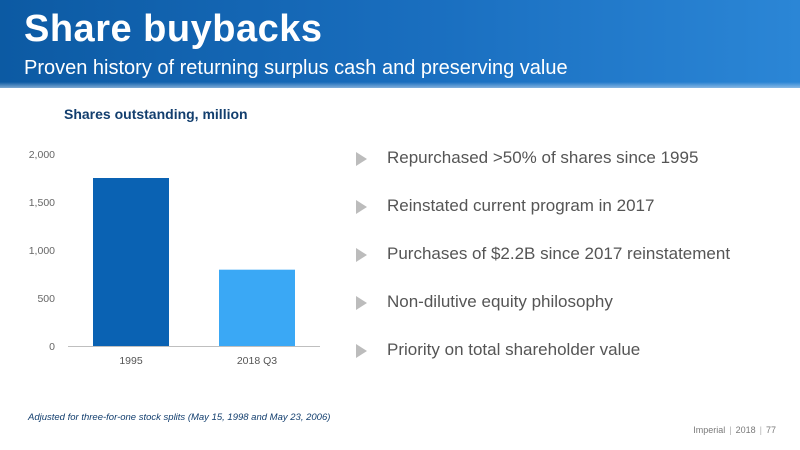  What do you see at coordinates (257, 307) in the screenshot?
I see `bar-2018-q3` at bounding box center [257, 307].